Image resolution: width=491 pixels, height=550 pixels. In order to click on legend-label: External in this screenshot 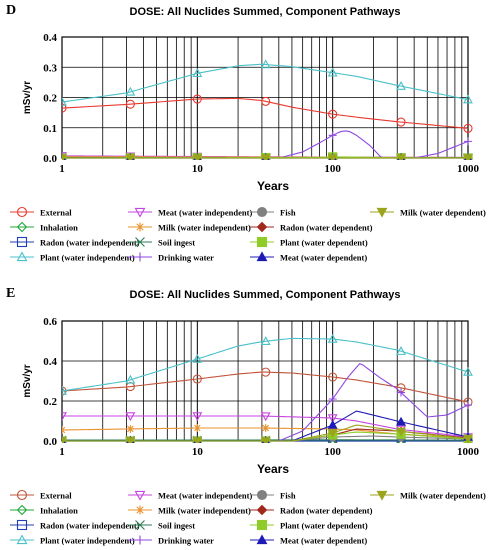, I will do `click(56, 496)`.